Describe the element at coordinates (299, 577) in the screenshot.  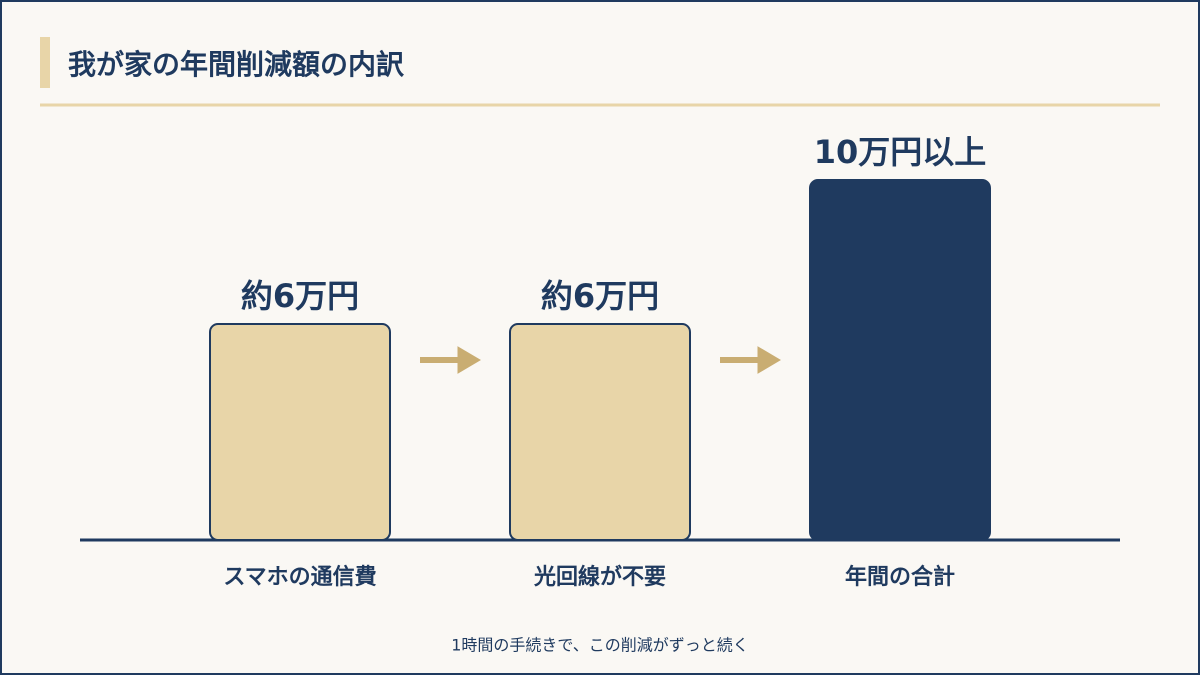
I see `x-tick-label: スマホの通信費` at that location.